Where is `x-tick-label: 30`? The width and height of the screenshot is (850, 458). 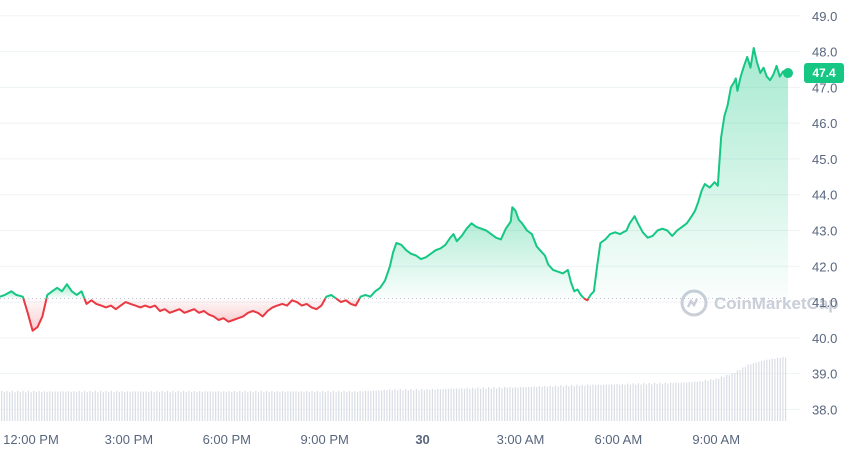 x-tick-label: 30 is located at coordinates (422, 439).